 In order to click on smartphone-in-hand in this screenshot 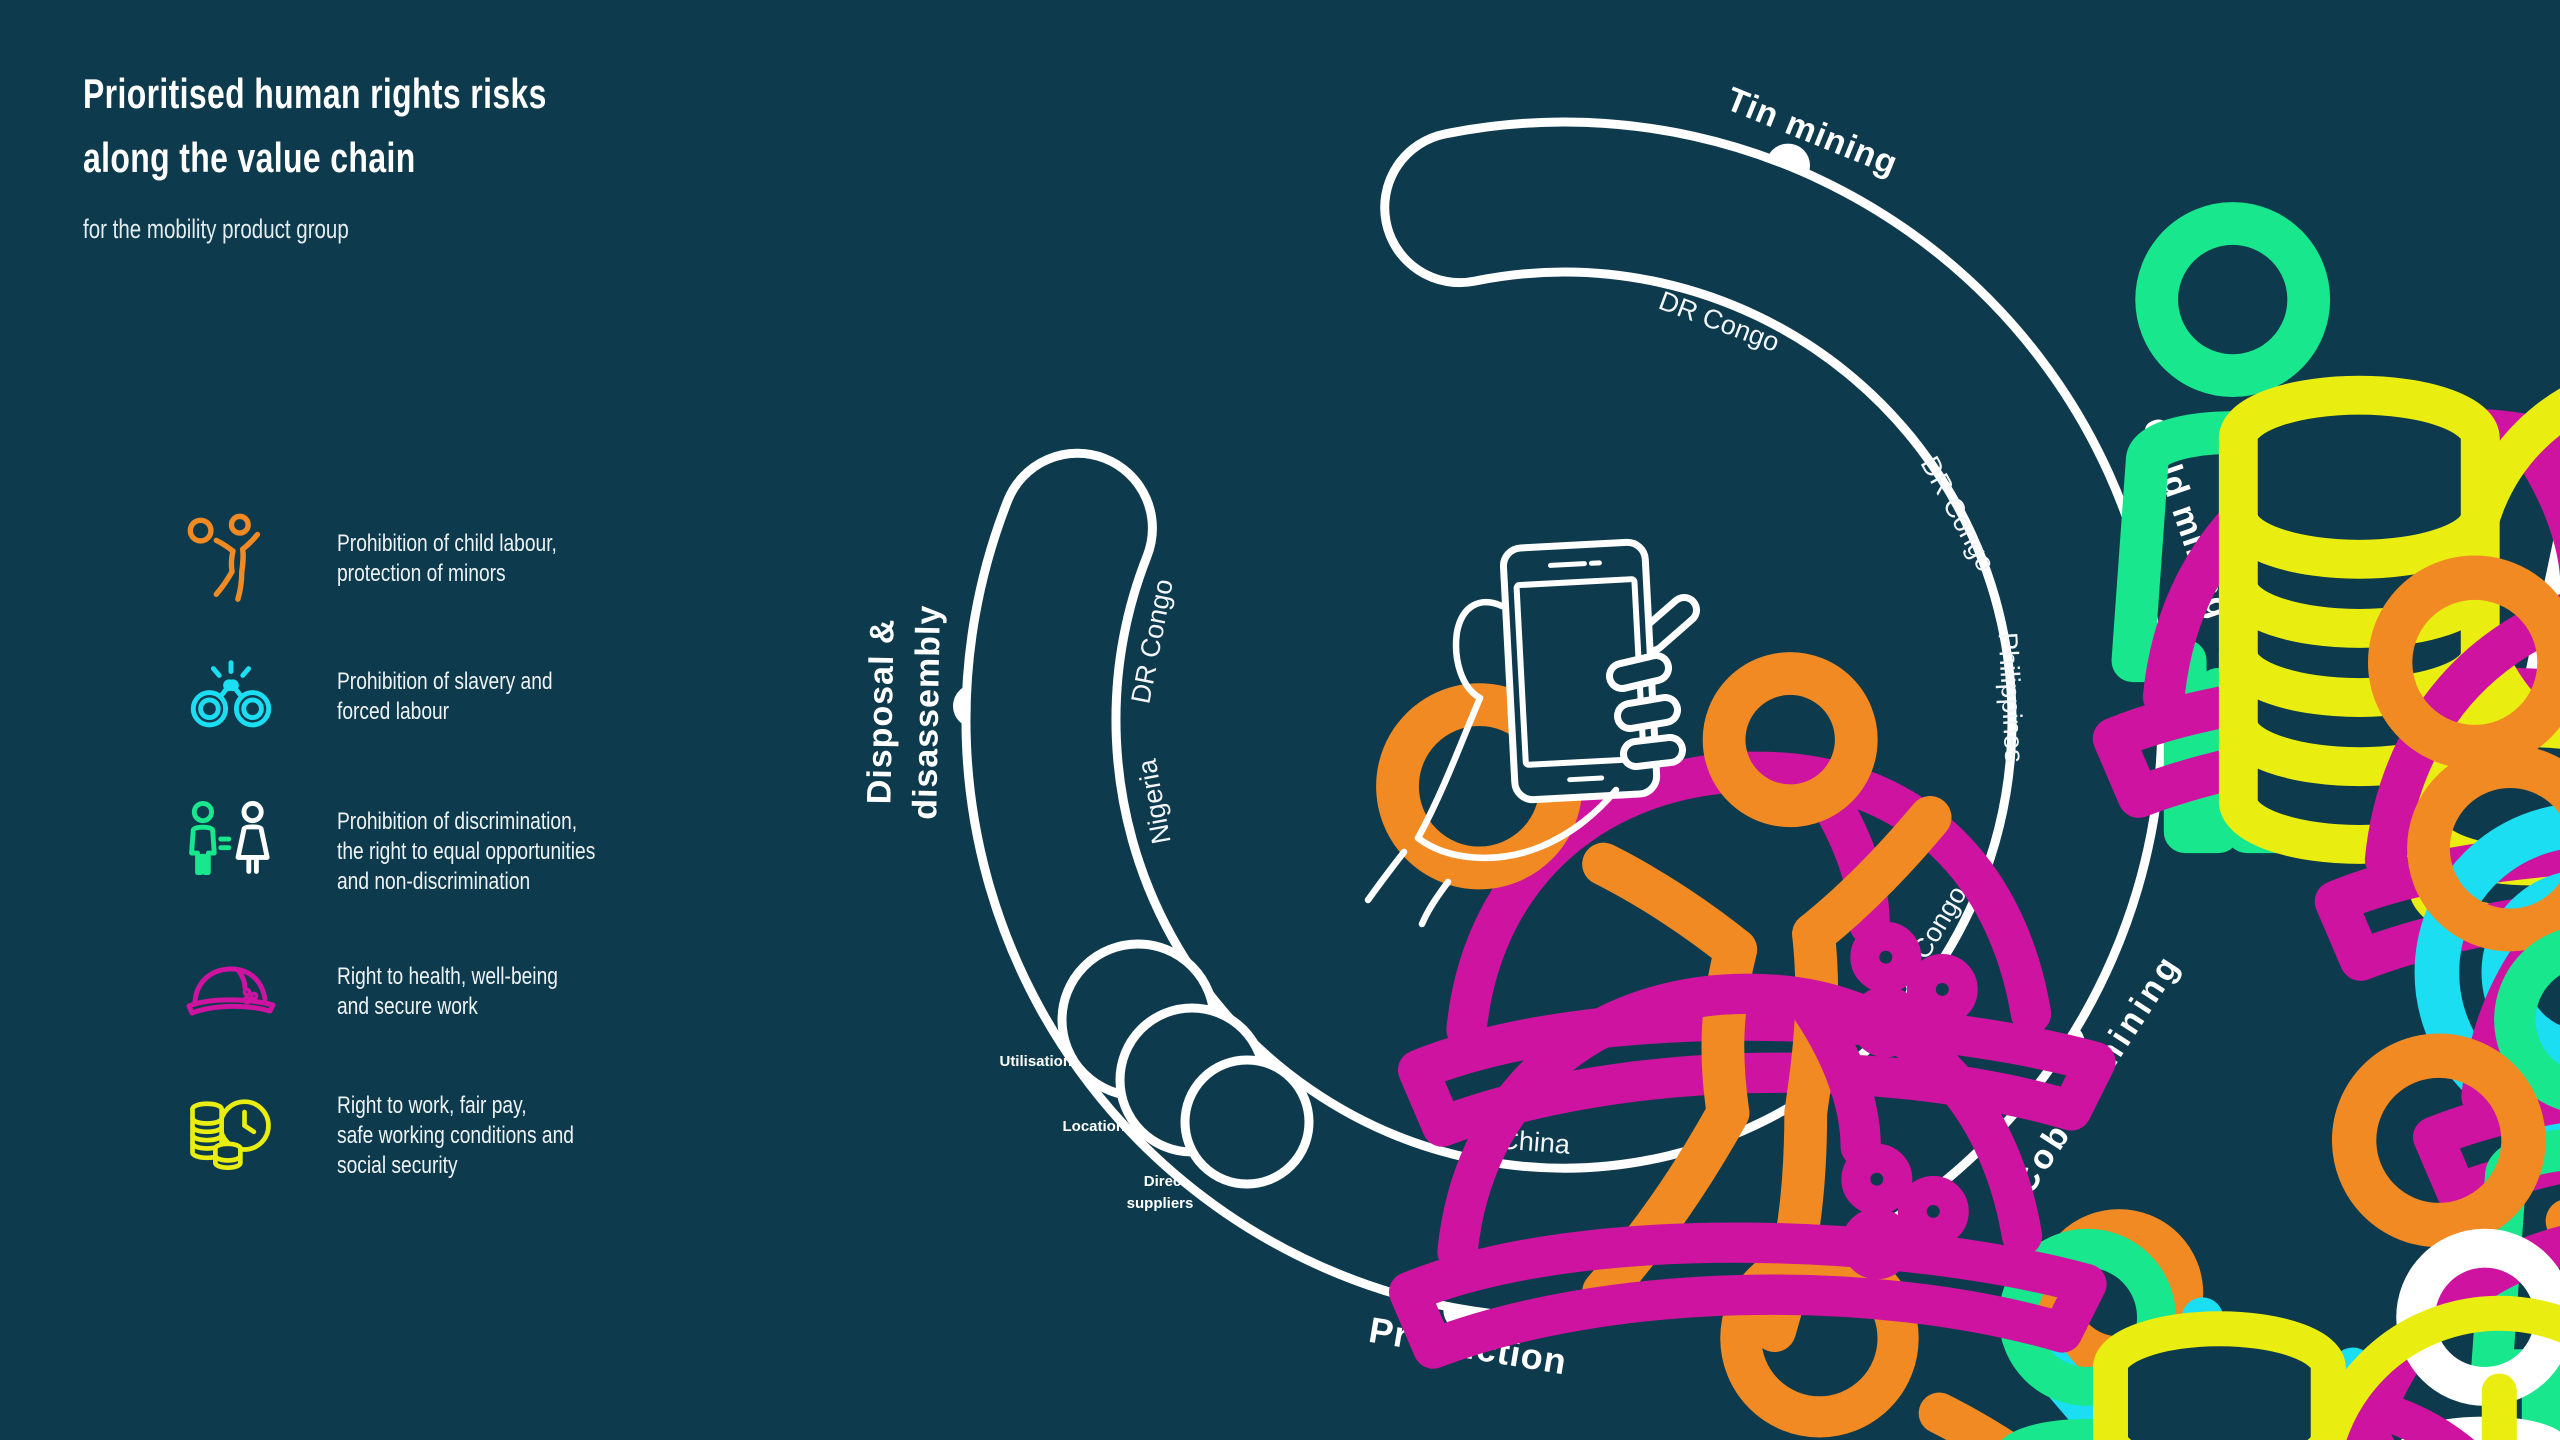, I will do `click(1532, 733)`.